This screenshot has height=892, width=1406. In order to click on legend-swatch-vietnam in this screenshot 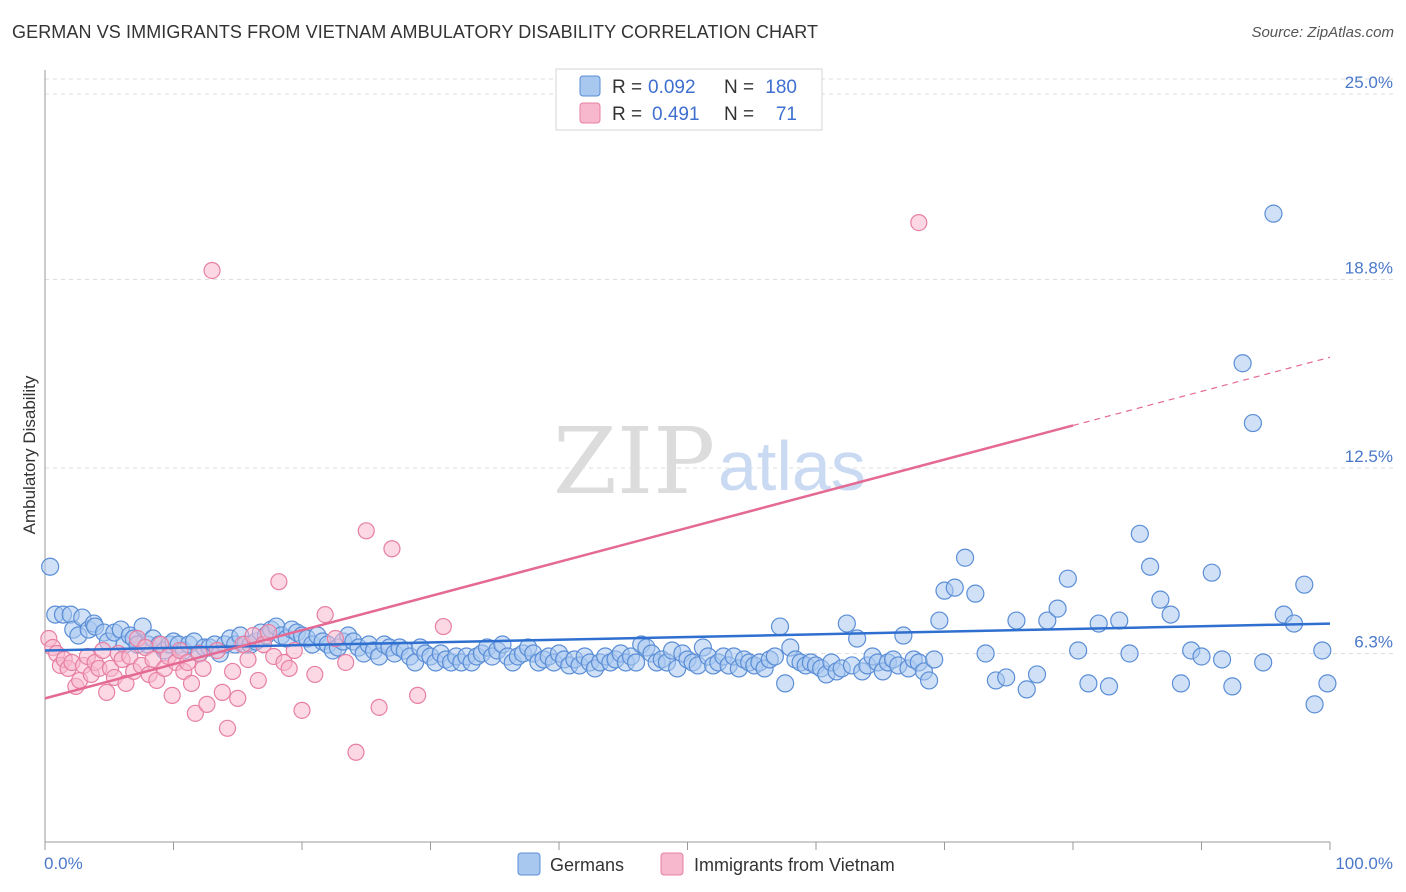, I will do `click(590, 113)`.